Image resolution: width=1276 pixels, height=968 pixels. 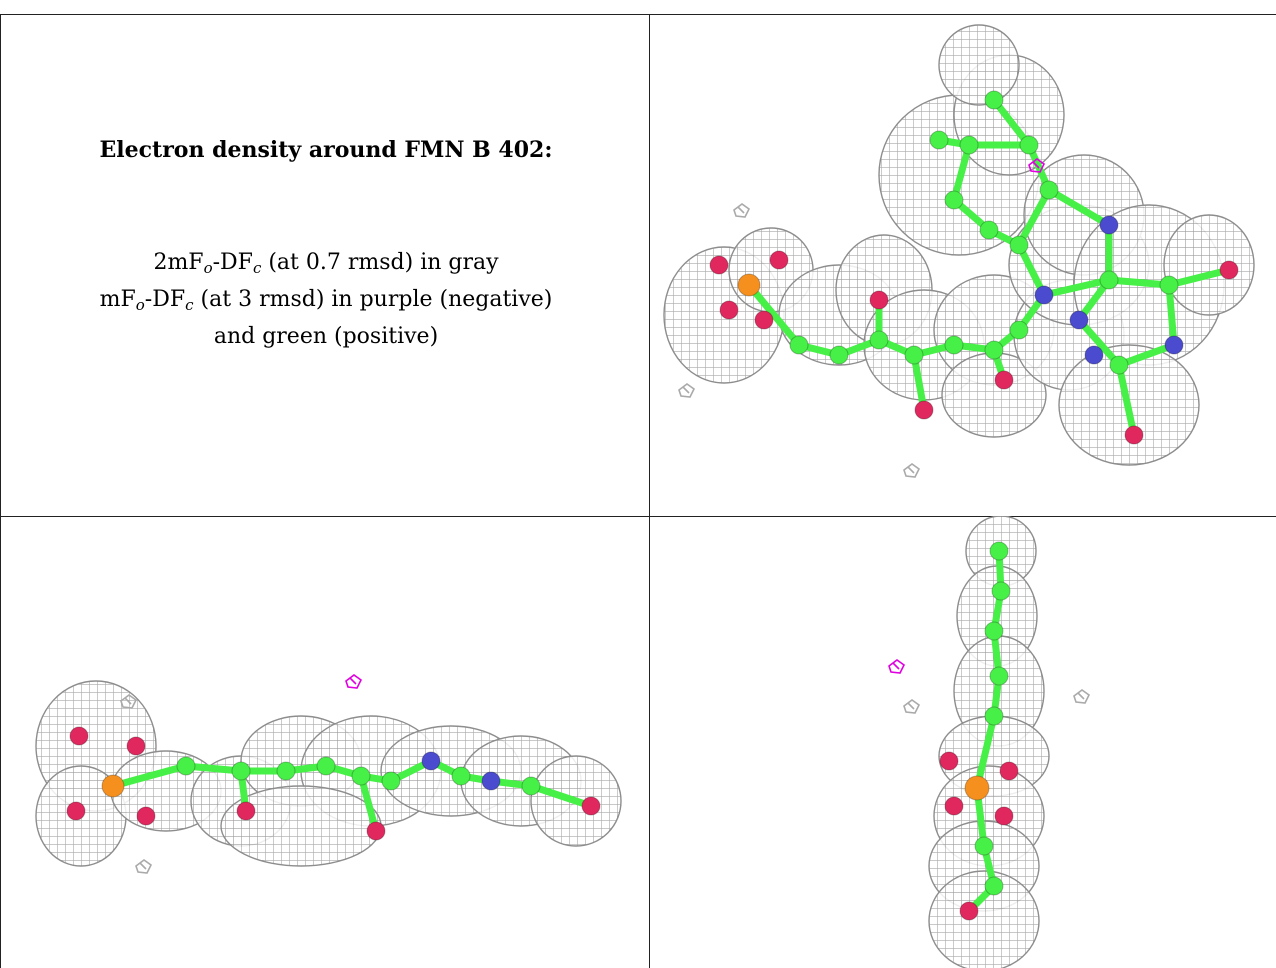 I want to click on legend-line-purple: mFo-DFc (at 3 rmsd) in purple (negative), so click(x=326, y=300).